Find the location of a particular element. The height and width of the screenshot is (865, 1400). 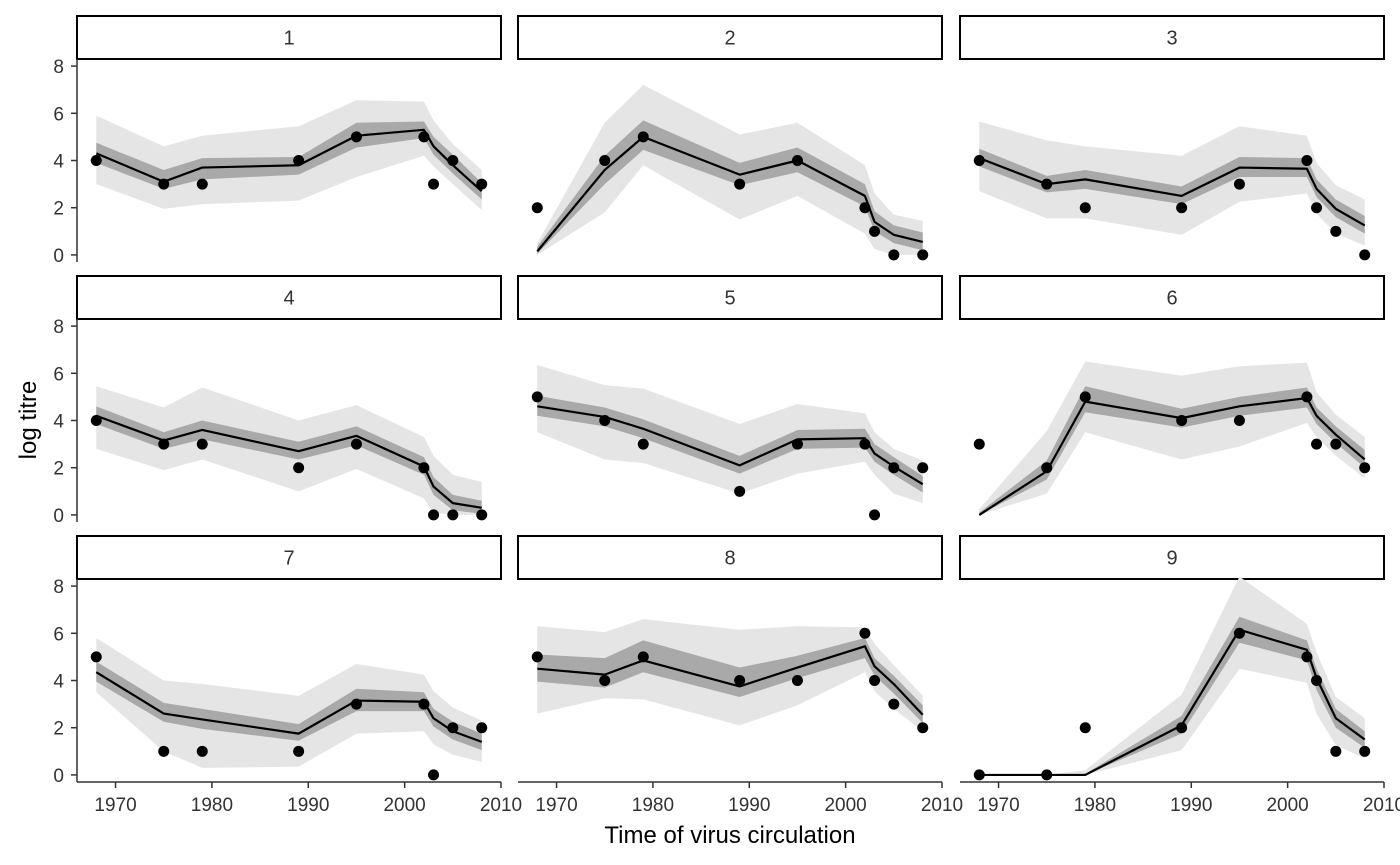

facet-strip-label: 8 is located at coordinates (729, 559).